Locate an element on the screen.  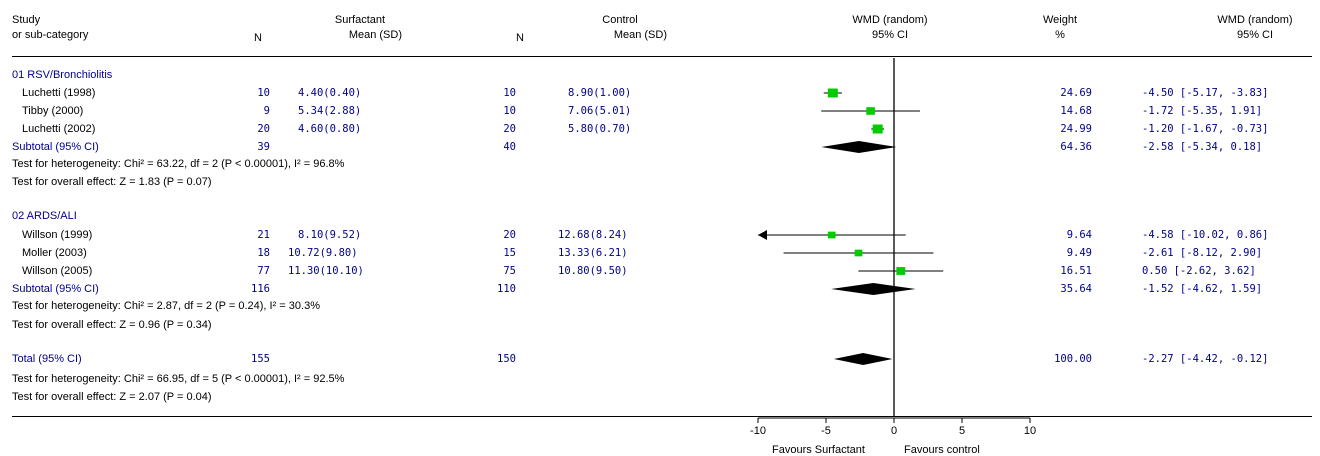
subtotal-n-surfactant: 39 is located at coordinates (263, 147).